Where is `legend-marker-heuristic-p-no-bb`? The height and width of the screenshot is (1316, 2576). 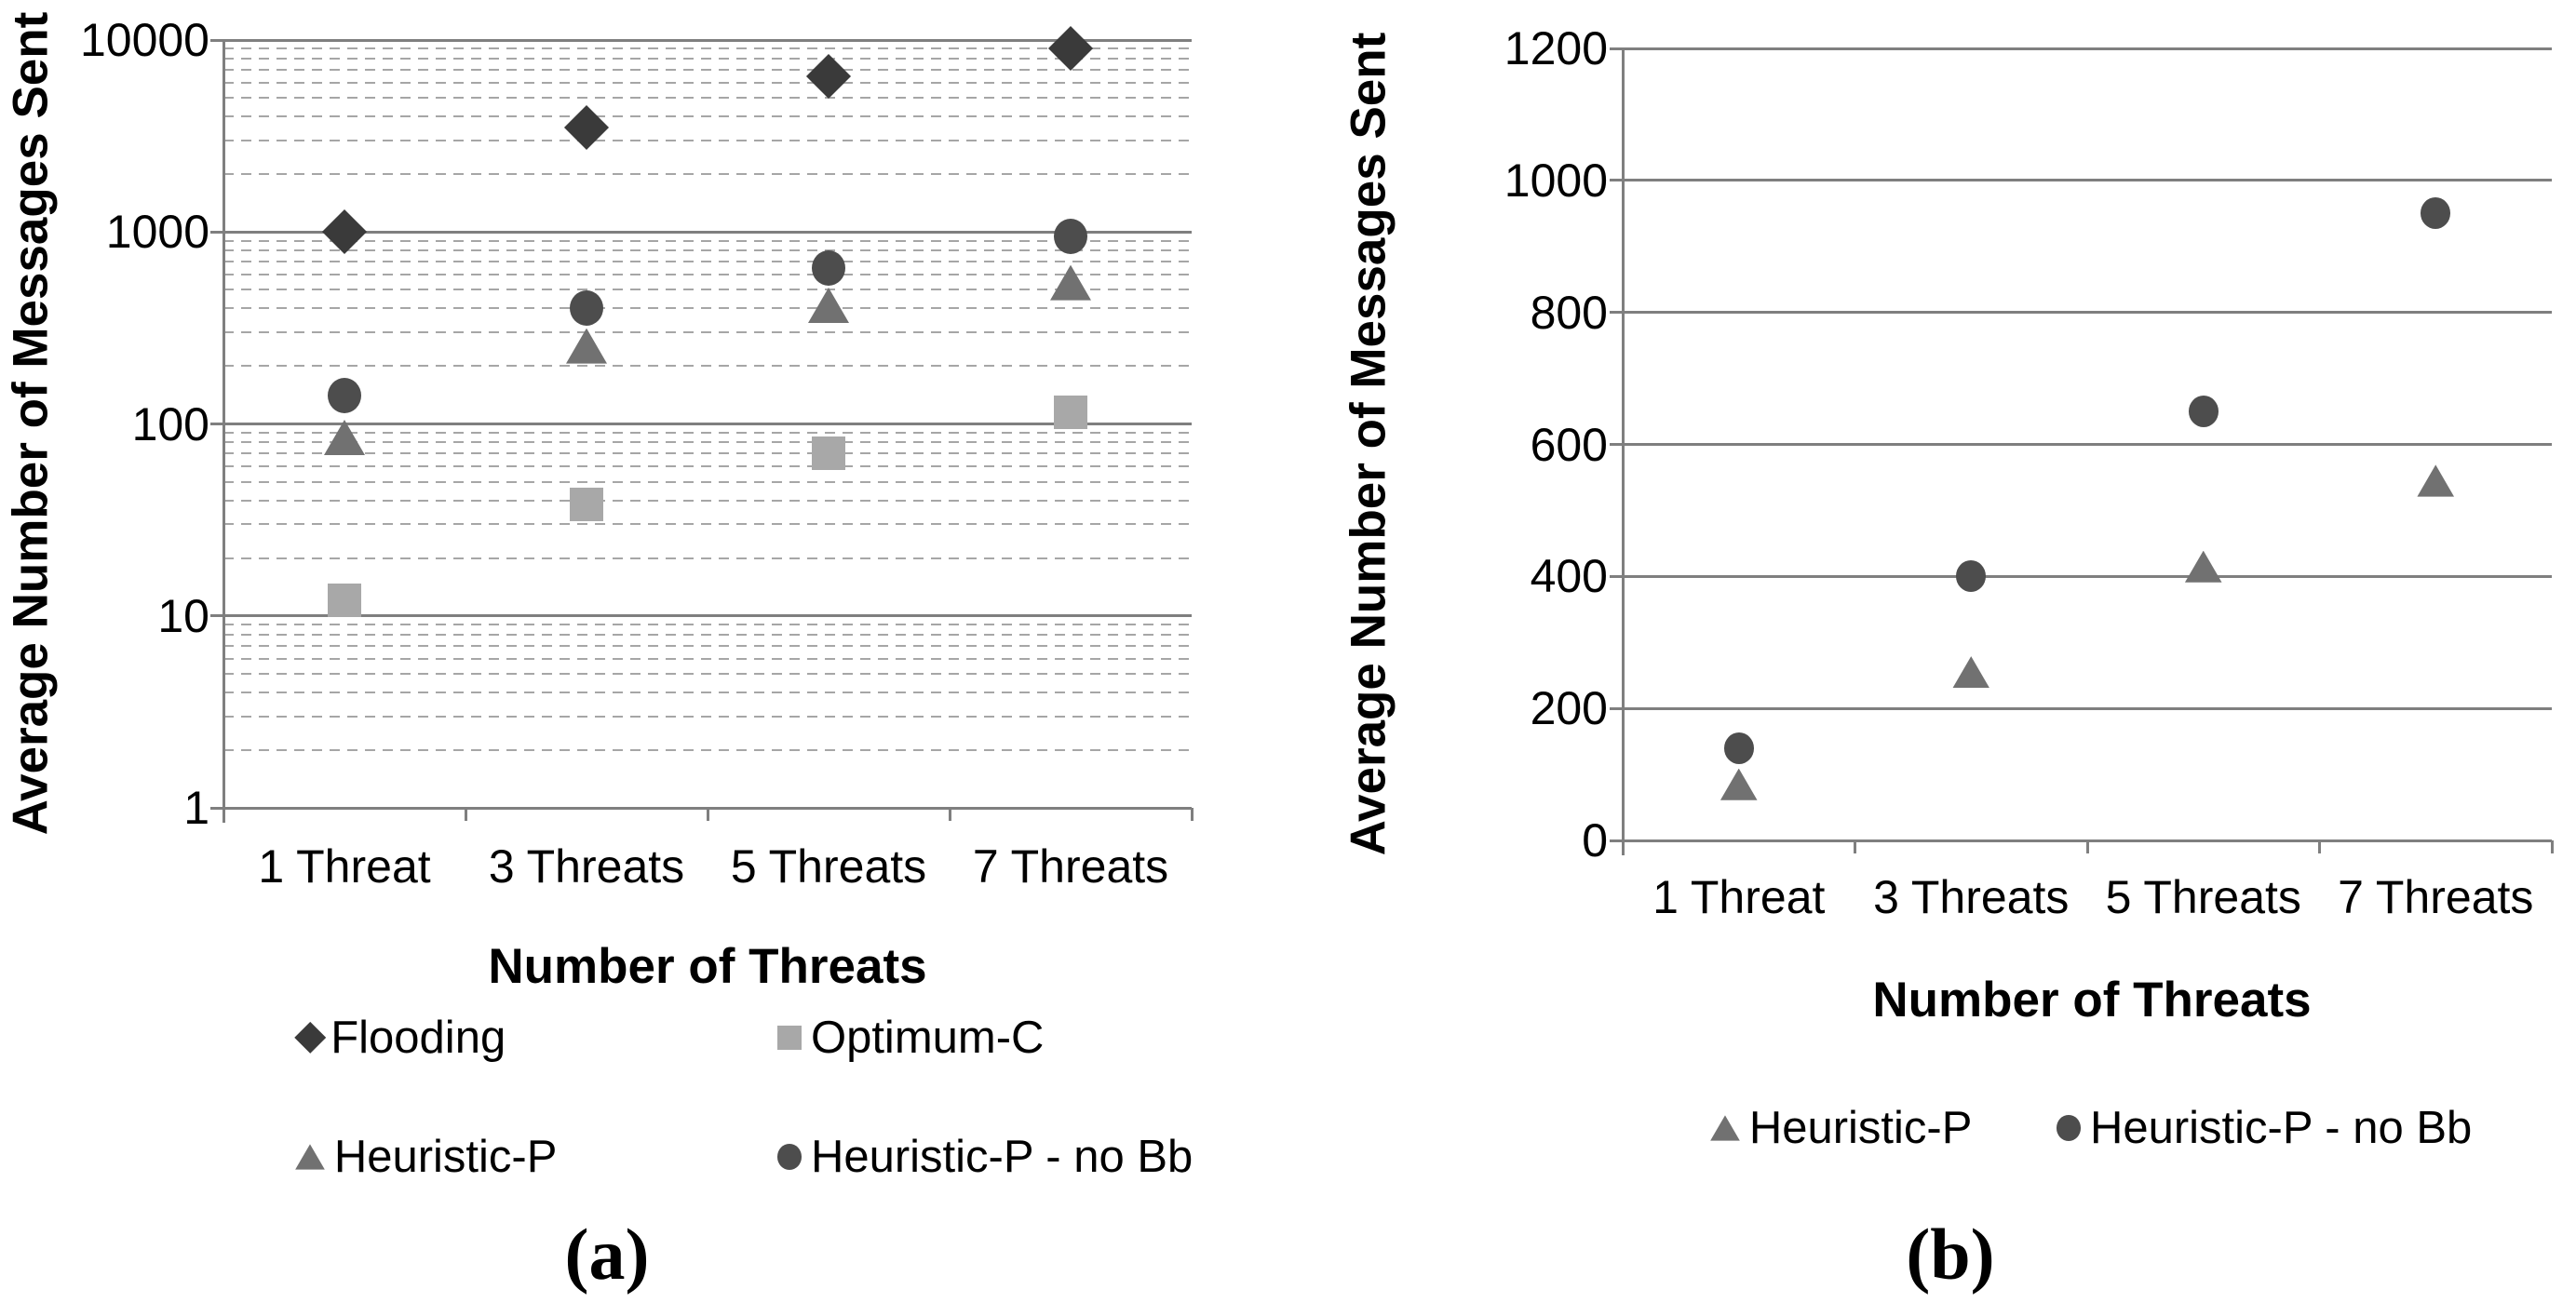 legend-marker-heuristic-p-no-bb is located at coordinates (789, 1157).